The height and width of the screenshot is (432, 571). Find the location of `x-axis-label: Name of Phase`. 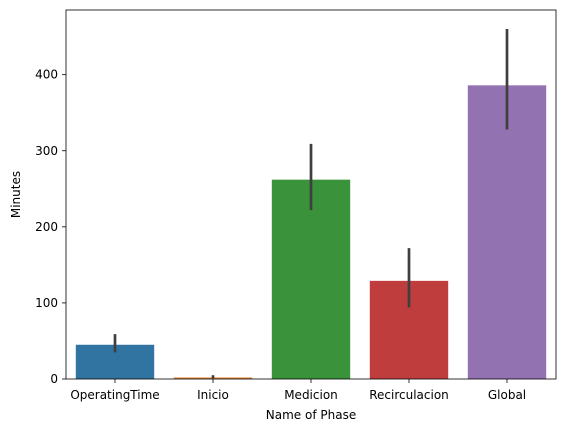

x-axis-label: Name of Phase is located at coordinates (311, 415).